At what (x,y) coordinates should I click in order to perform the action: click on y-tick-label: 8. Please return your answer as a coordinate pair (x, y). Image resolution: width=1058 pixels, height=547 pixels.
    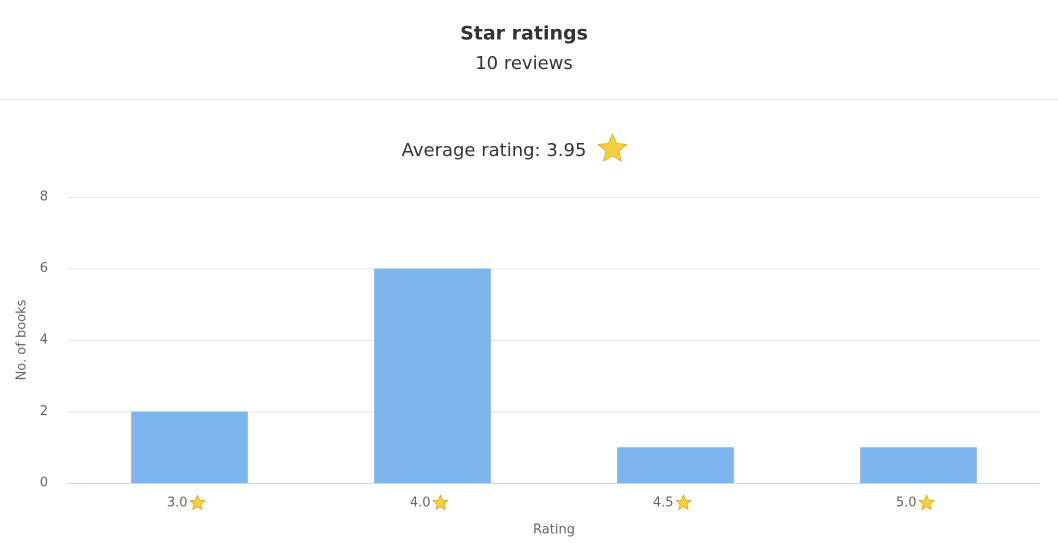
    Looking at the image, I should click on (44, 197).